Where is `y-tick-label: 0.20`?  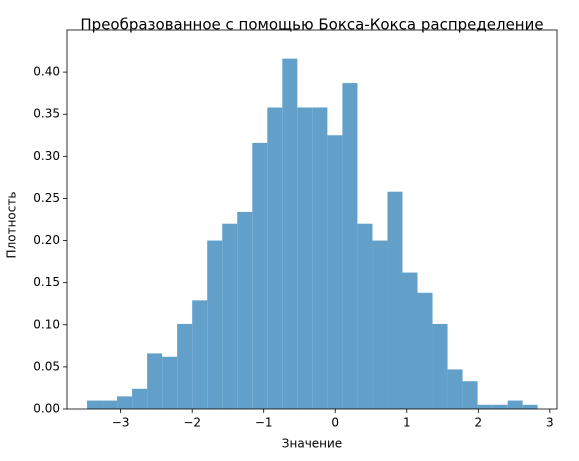
y-tick-label: 0.20 is located at coordinates (46, 240).